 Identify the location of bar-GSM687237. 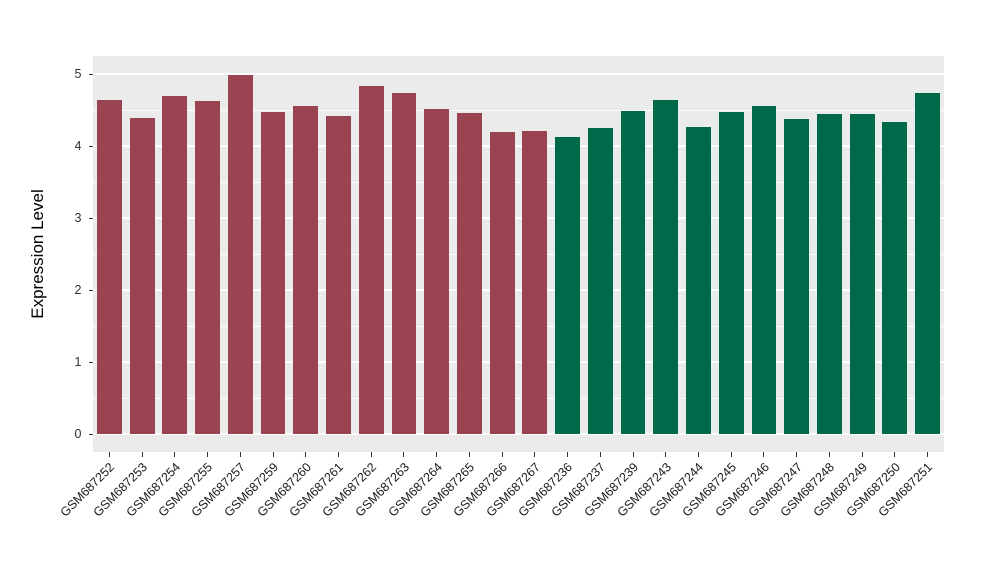
(600, 281).